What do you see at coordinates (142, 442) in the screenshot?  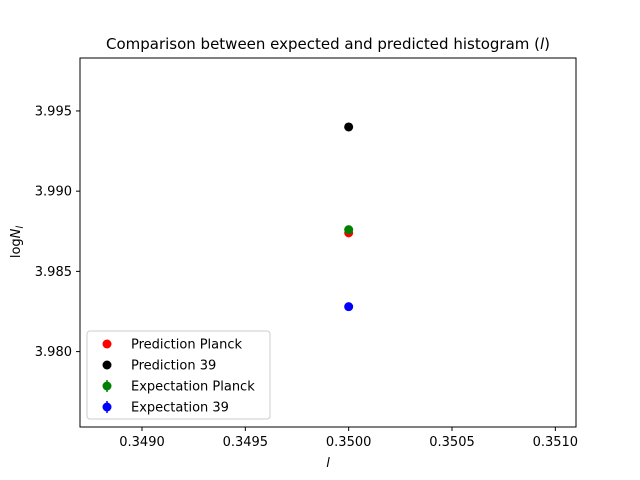 I see `x-tick-label: 0.3490` at bounding box center [142, 442].